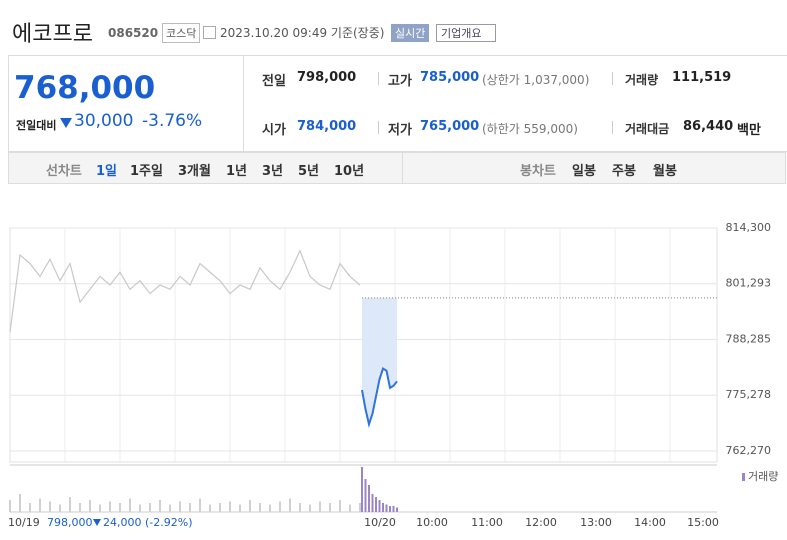 Image resolution: width=787 pixels, height=540 pixels. What do you see at coordinates (52, 34) in the screenshot?
I see `stock-name: 에코프로` at bounding box center [52, 34].